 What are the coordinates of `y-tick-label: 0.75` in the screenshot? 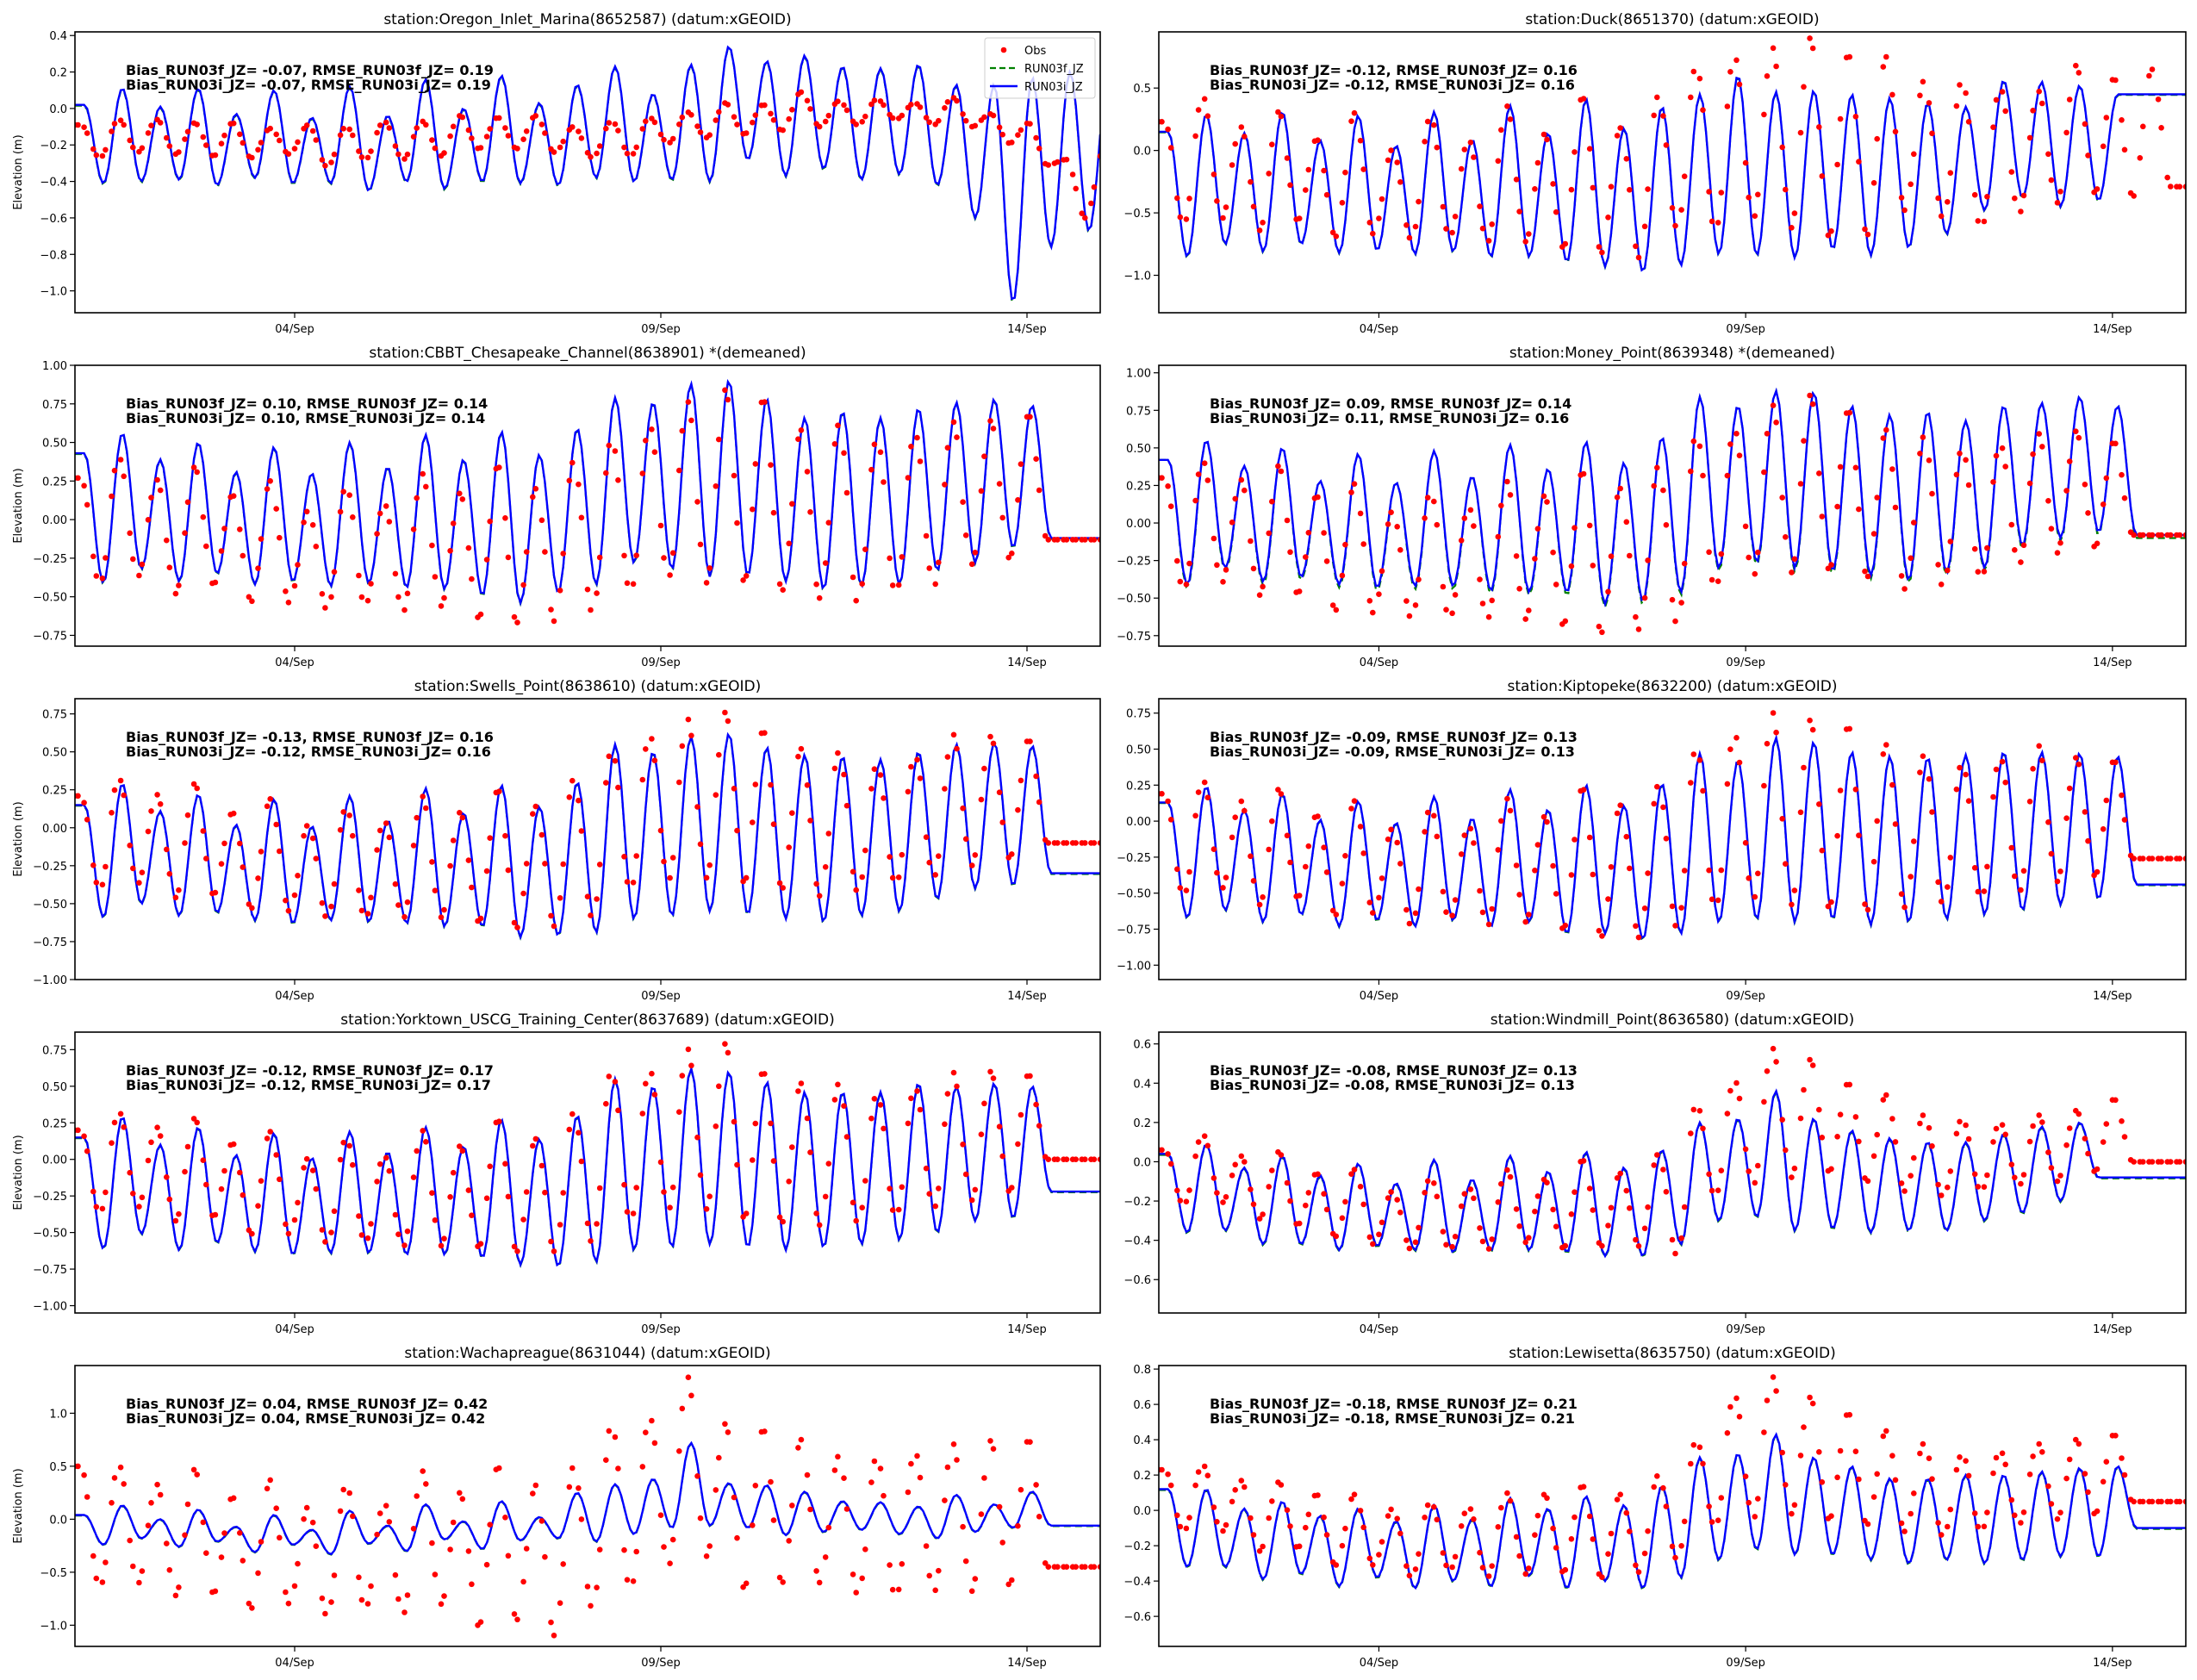 It's located at (54, 715).